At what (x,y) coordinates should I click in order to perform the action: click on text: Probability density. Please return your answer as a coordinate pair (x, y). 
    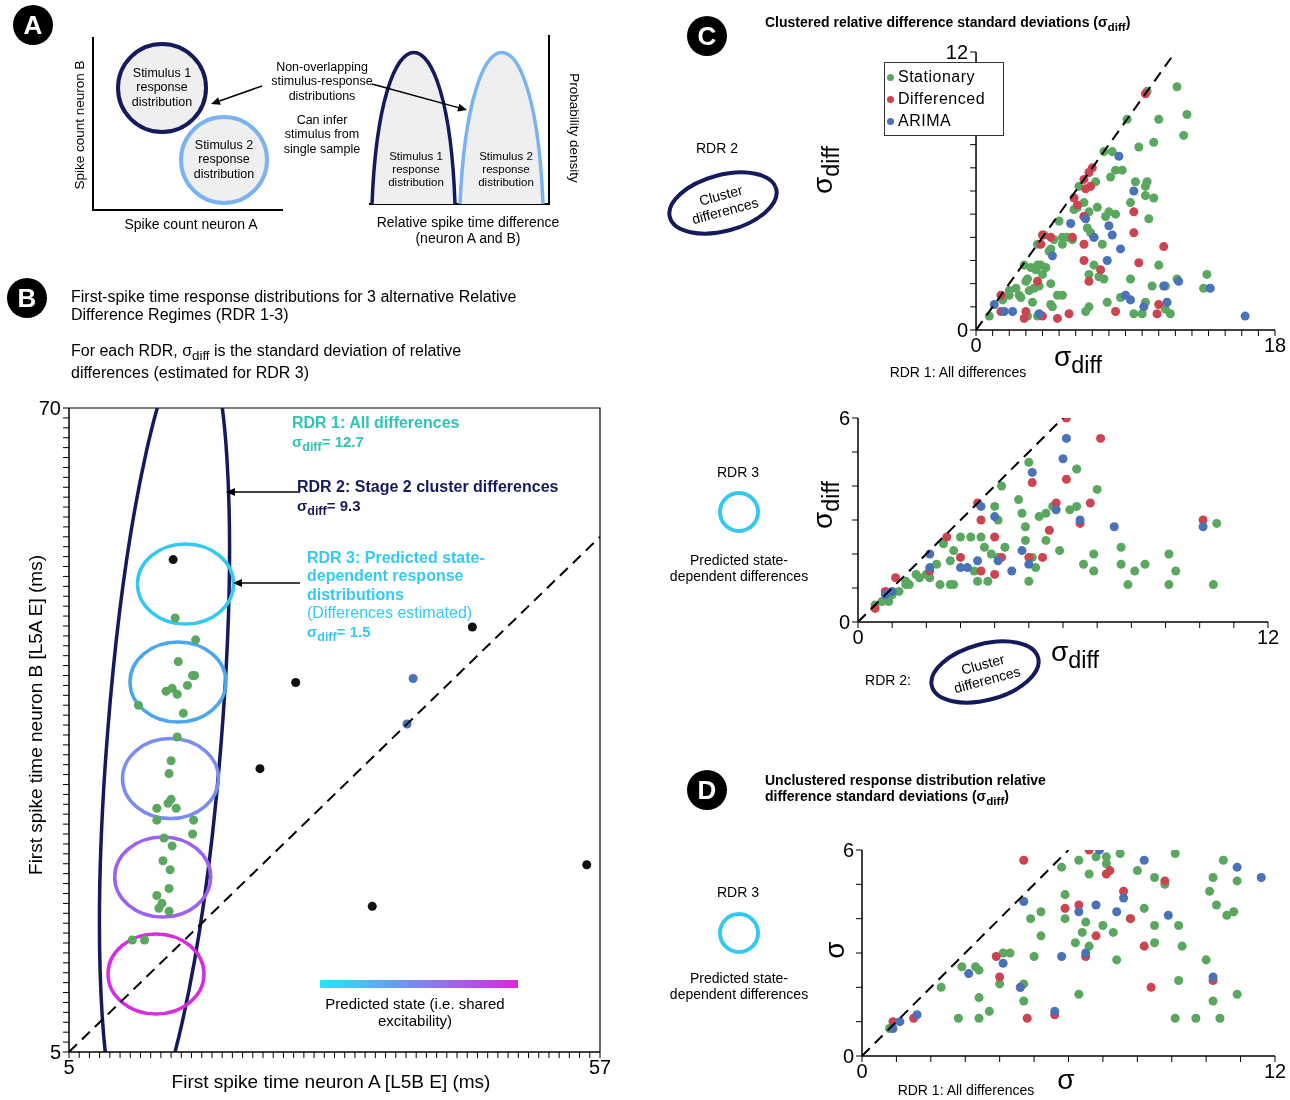
    Looking at the image, I should click on (574, 128).